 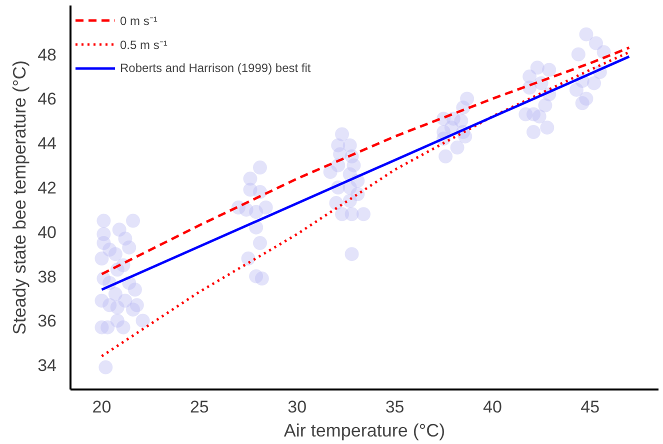 What do you see at coordinates (20, 197) in the screenshot?
I see `y-axis-title: Steady state bee temperature (°C)` at bounding box center [20, 197].